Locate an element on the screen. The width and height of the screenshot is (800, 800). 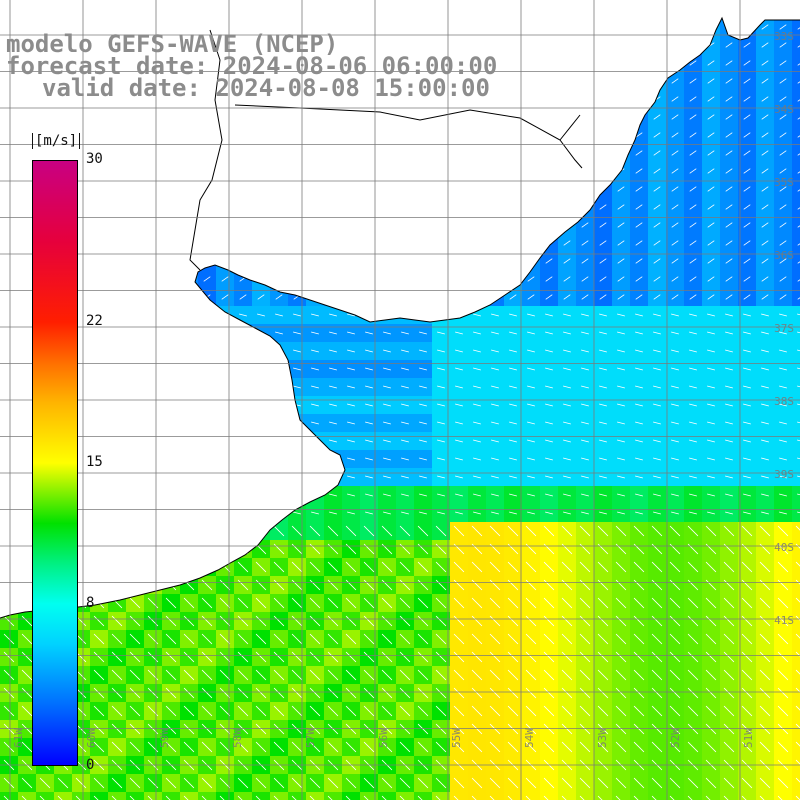
latitude-label: 34S is located at coordinates (784, 109).